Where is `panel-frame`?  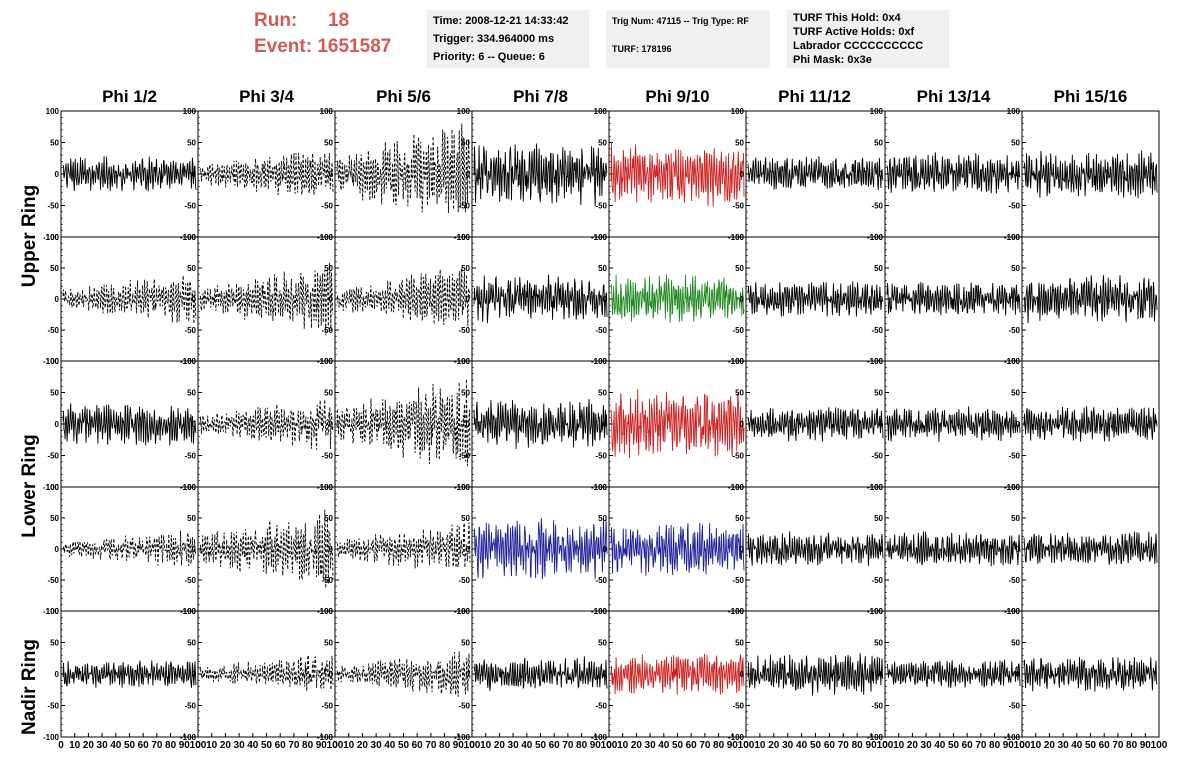
panel-frame is located at coordinates (266, 674).